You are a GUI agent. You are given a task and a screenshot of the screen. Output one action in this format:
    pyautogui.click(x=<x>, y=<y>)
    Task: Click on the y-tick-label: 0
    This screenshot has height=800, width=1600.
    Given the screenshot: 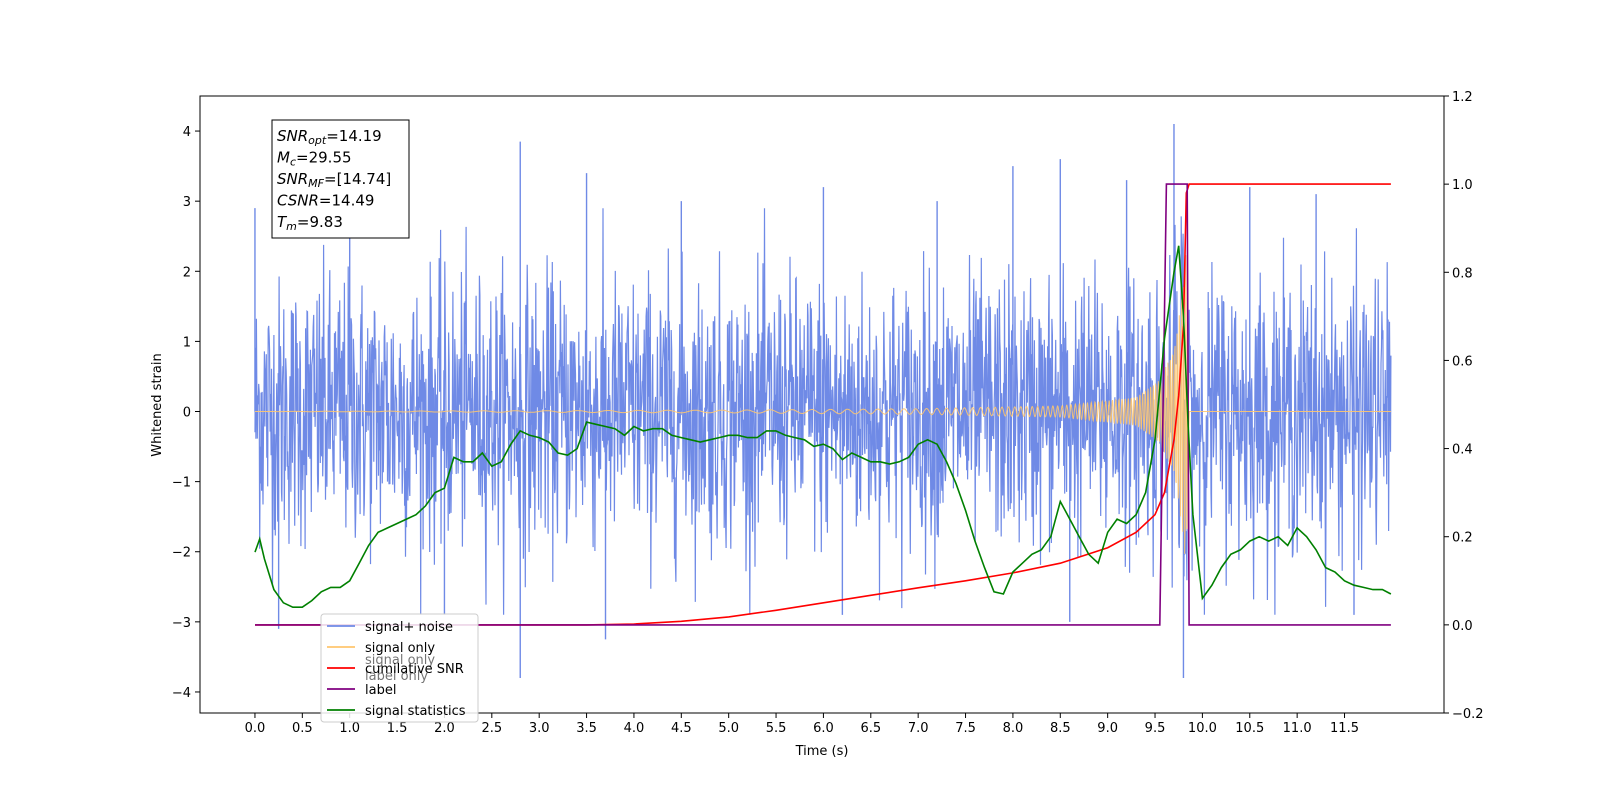 What is the action you would take?
    pyautogui.click(x=187, y=413)
    